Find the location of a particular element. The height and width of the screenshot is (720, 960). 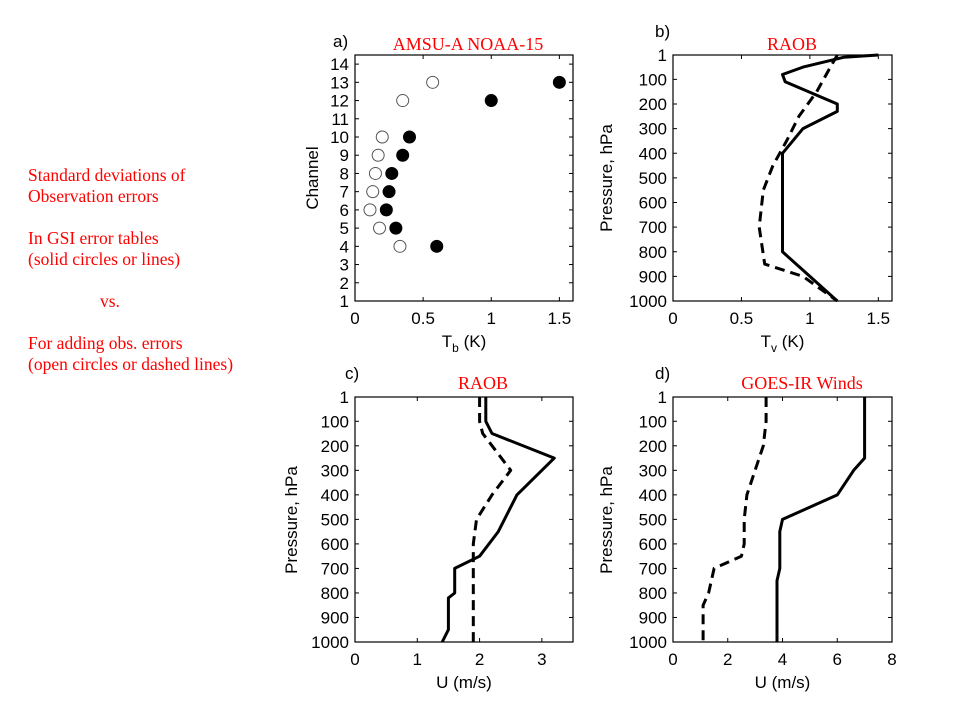

y-tick-label: 12 is located at coordinates (339, 101).